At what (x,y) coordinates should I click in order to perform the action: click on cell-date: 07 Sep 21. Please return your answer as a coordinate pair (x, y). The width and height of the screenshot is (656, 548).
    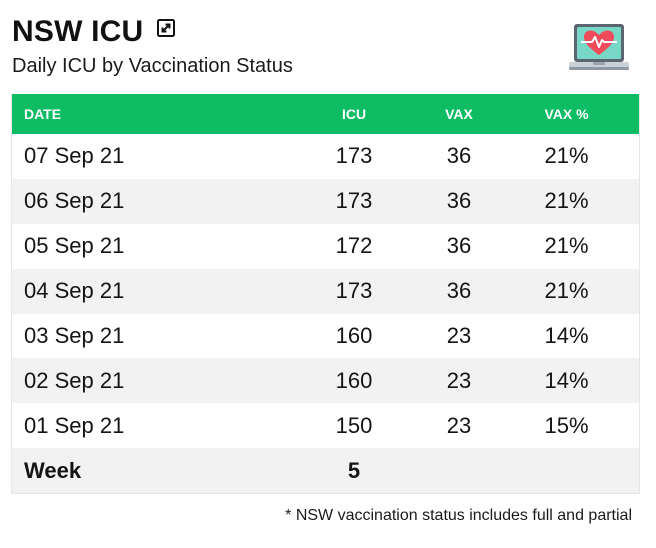
    Looking at the image, I should click on (74, 156).